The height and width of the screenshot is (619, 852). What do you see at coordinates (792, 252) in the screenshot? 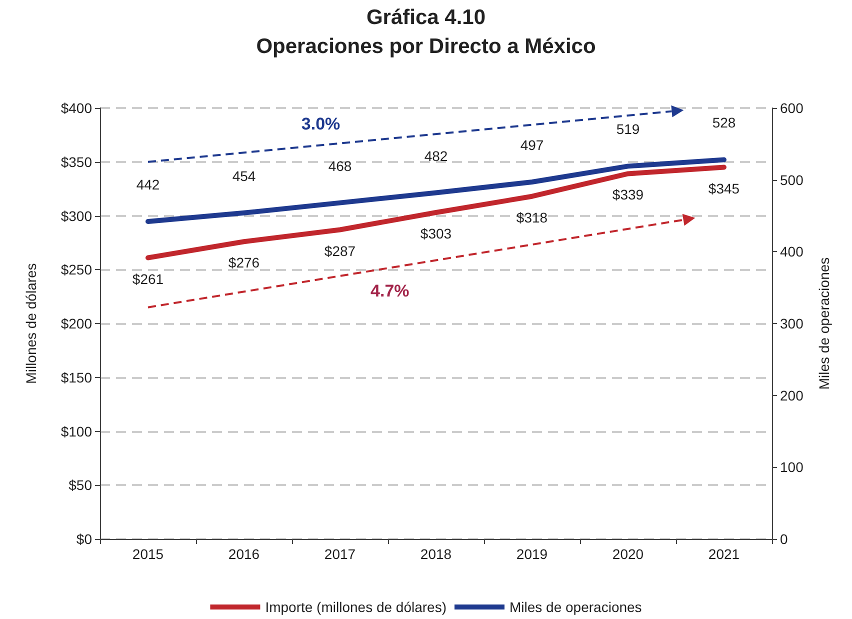
I see `y2-tick-label: 400` at bounding box center [792, 252].